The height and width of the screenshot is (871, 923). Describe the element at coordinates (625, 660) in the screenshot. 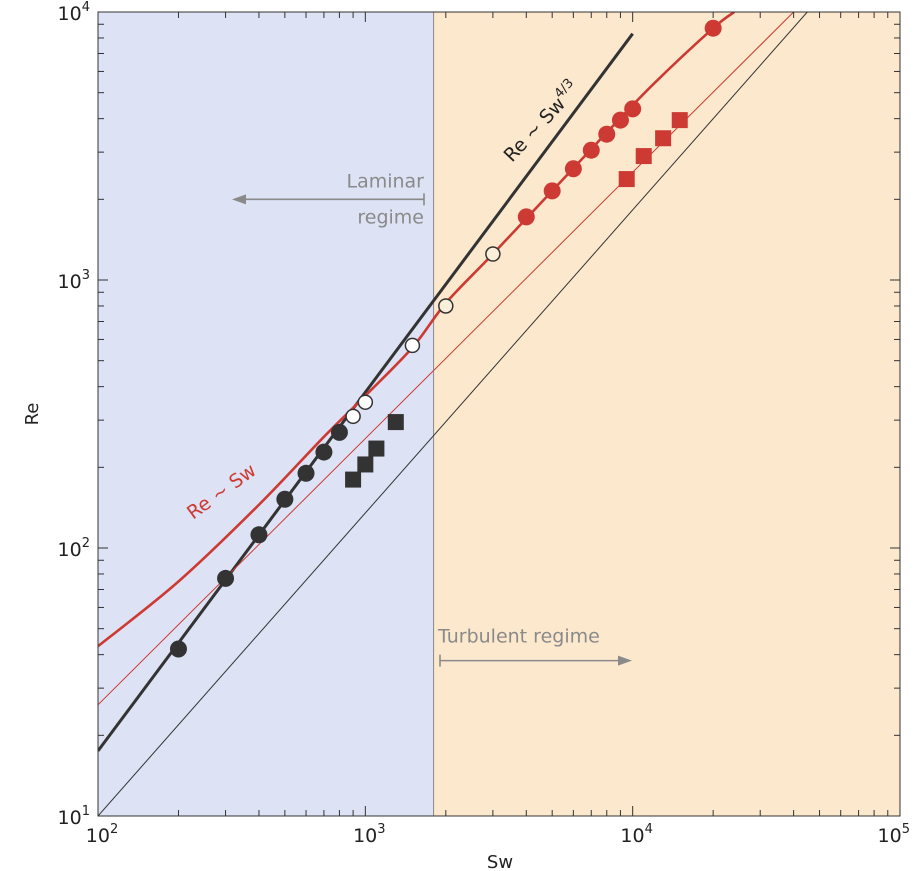

I see `turbulent-arrow-right-icon` at that location.